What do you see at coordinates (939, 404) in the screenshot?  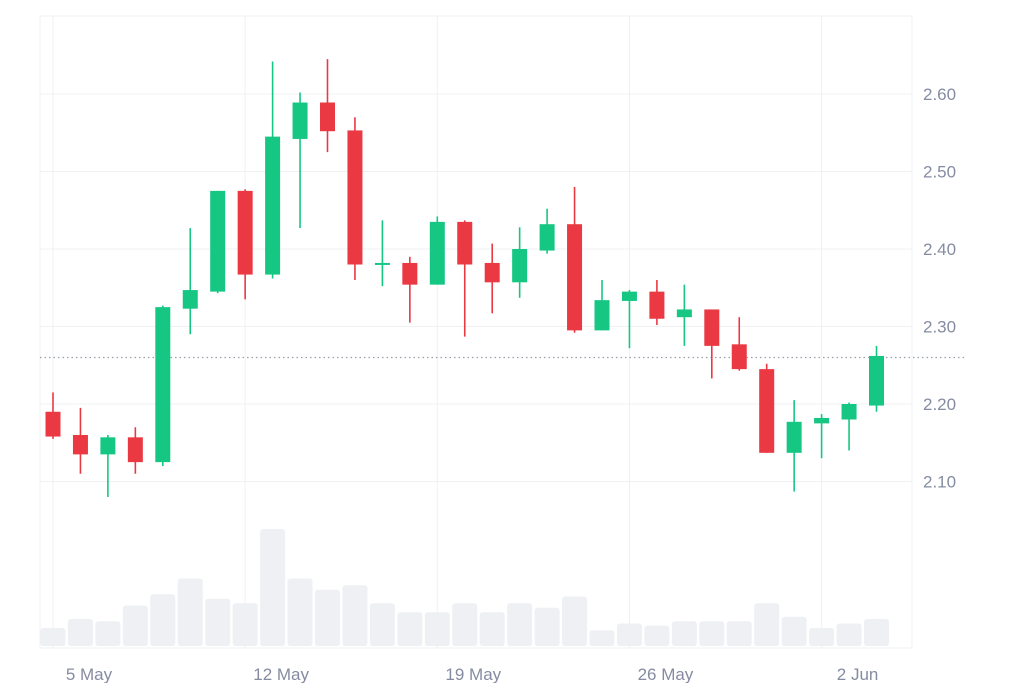 I see `y-tick-label: 2.20` at bounding box center [939, 404].